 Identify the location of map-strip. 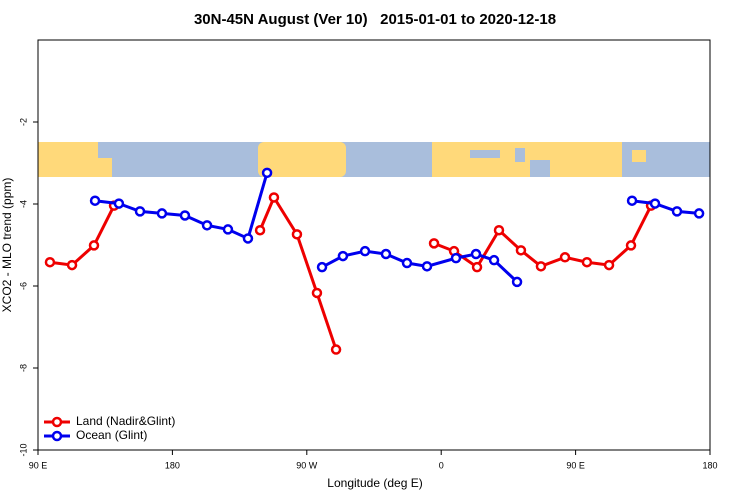
(374, 159).